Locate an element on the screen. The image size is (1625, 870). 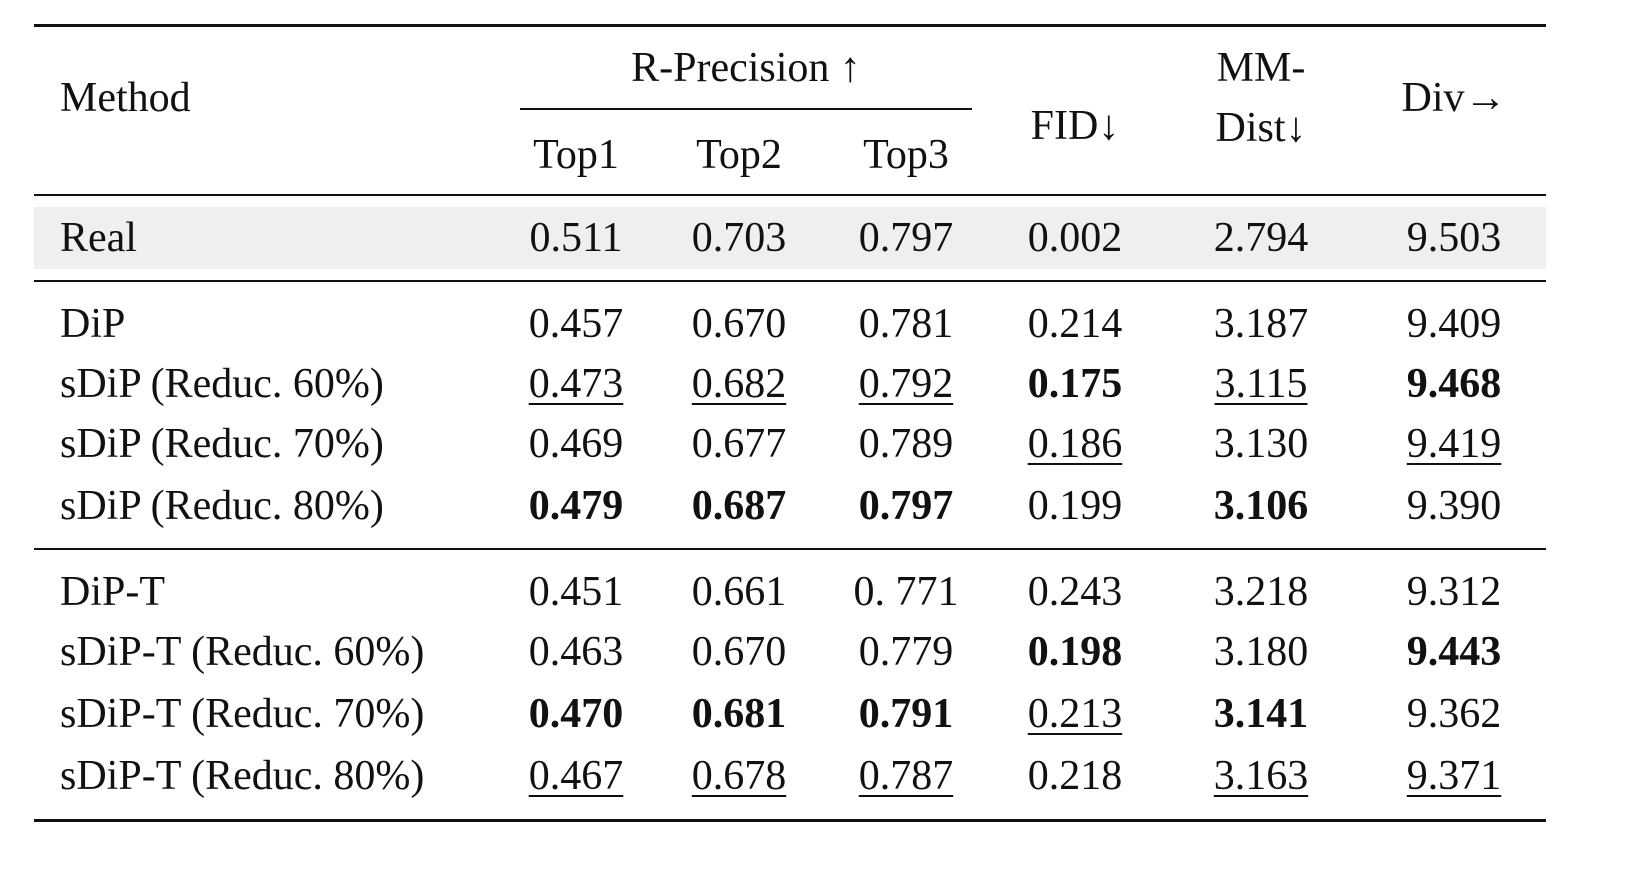
table-cell: 0.677 is located at coordinates (739, 444).